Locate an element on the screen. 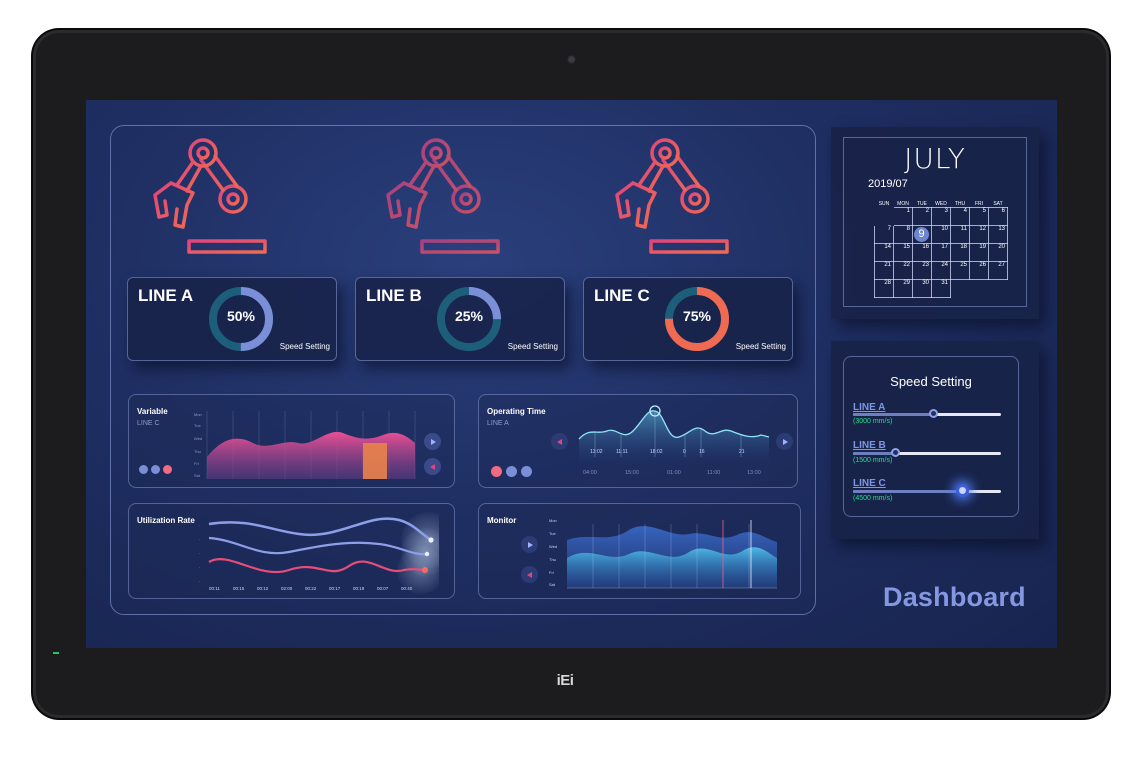 This screenshot has height=772, width=1126. calendar-day: 10 is located at coordinates (941, 234).